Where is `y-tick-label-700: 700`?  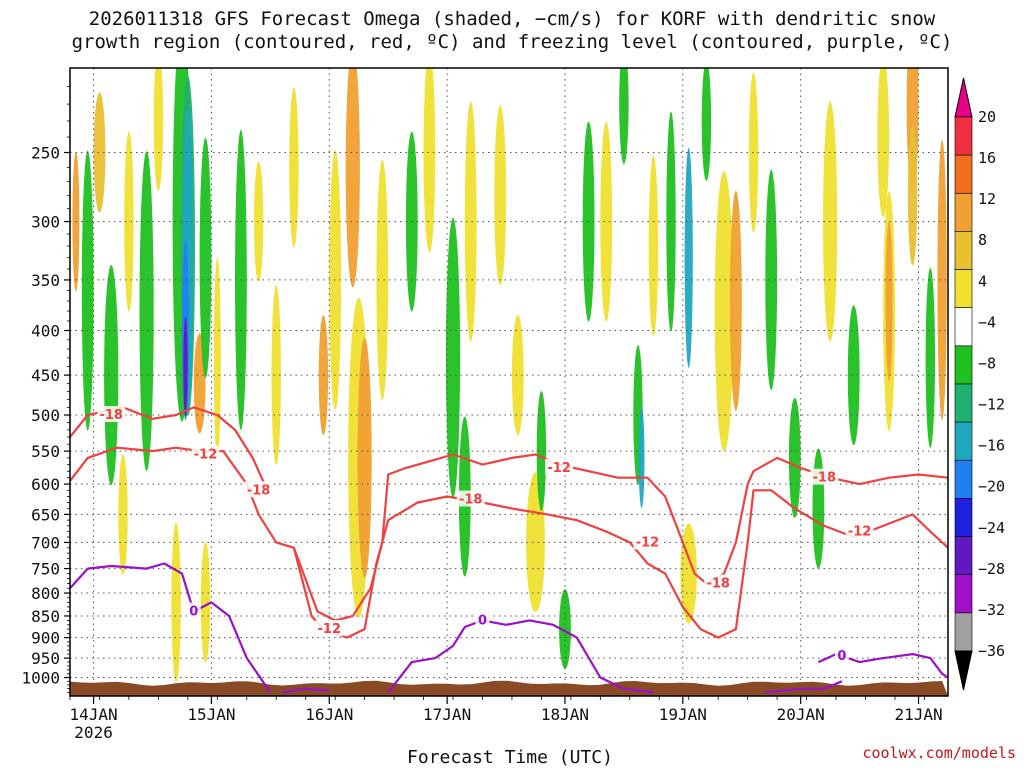 y-tick-label-700: 700 is located at coordinates (45, 542).